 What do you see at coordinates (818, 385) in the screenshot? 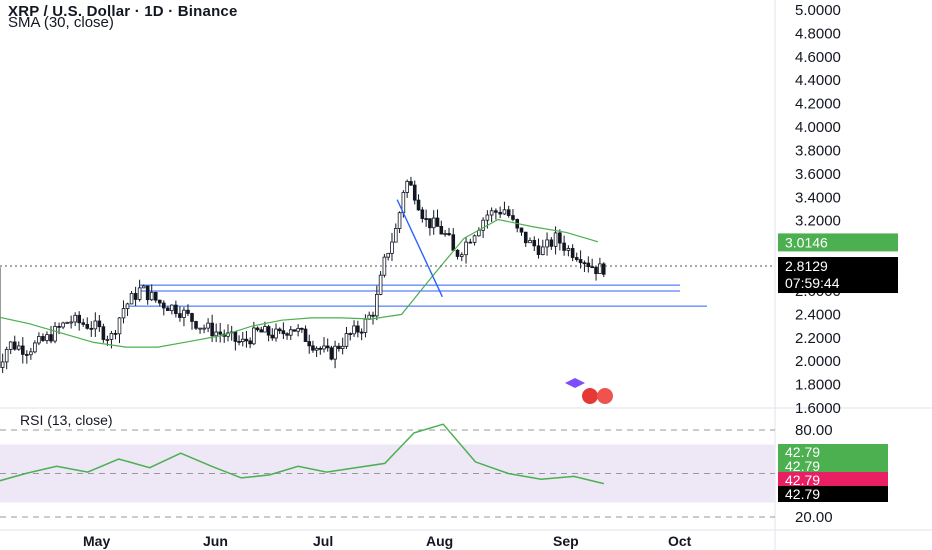
I see `y-tick-label: 1.8000` at bounding box center [818, 385].